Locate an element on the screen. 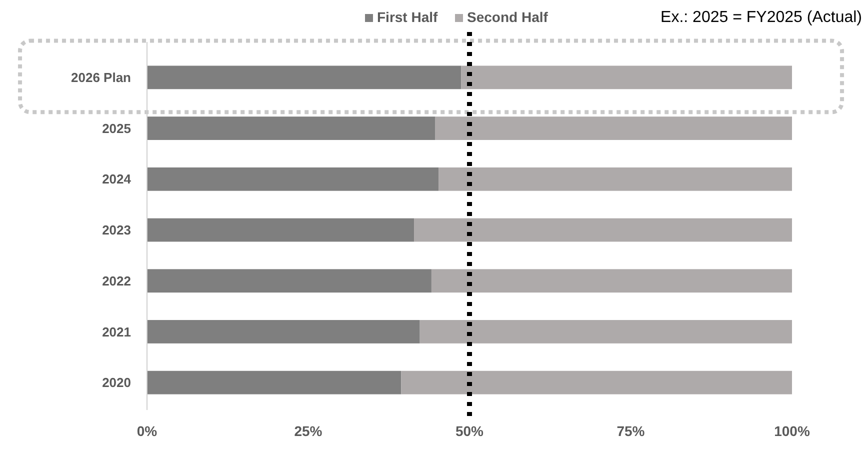 This screenshot has width=864, height=456. text: Ex.: 2025 = FY2025 (Actual) is located at coordinates (761, 17).